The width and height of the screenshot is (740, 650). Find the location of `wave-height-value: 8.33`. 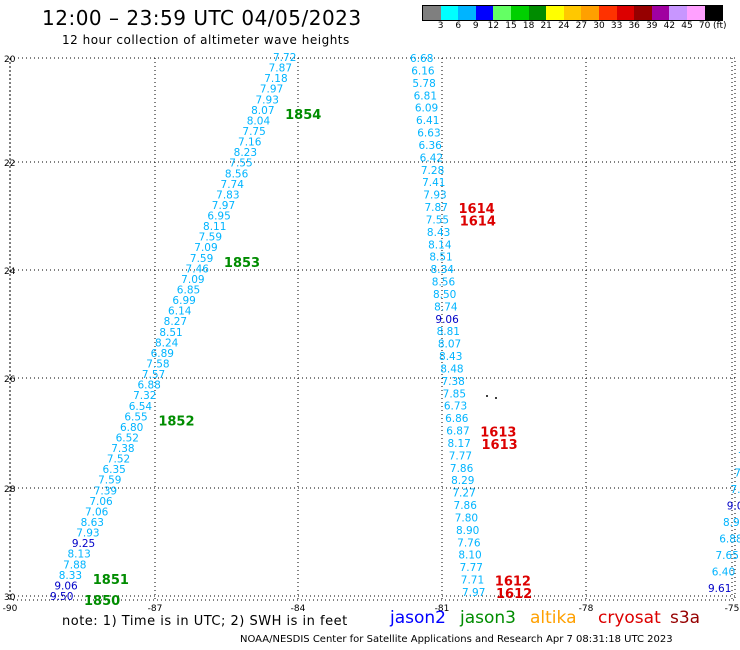

wave-height-value: 8.33 is located at coordinates (70, 576).